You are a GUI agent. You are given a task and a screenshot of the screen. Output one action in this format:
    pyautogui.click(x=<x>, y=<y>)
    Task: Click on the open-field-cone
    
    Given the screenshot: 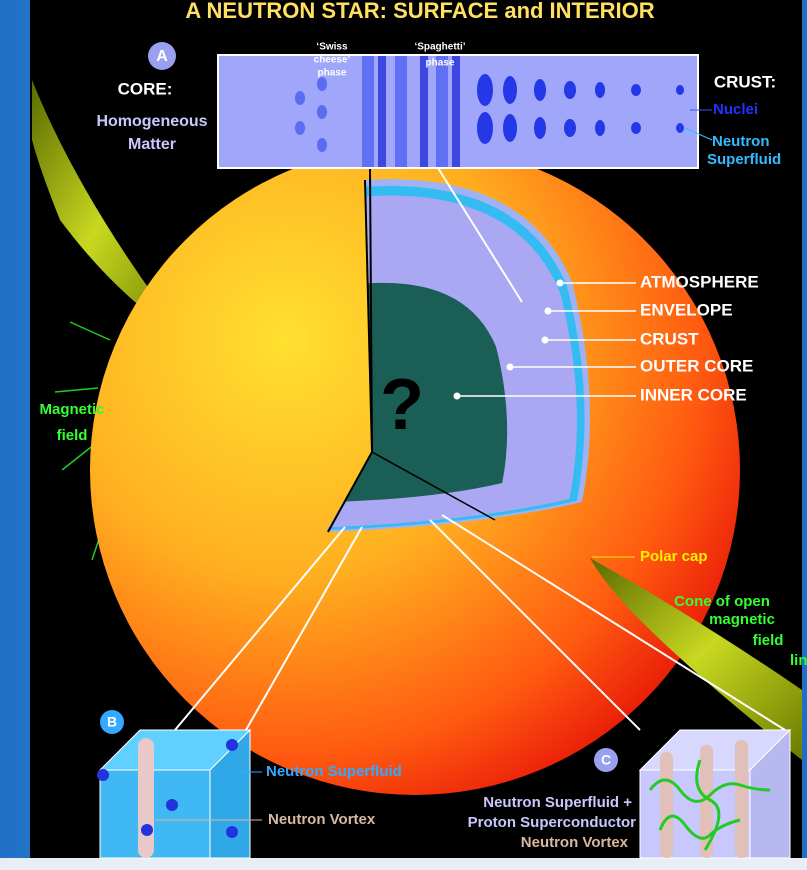 What is the action you would take?
    pyautogui.click(x=696, y=659)
    